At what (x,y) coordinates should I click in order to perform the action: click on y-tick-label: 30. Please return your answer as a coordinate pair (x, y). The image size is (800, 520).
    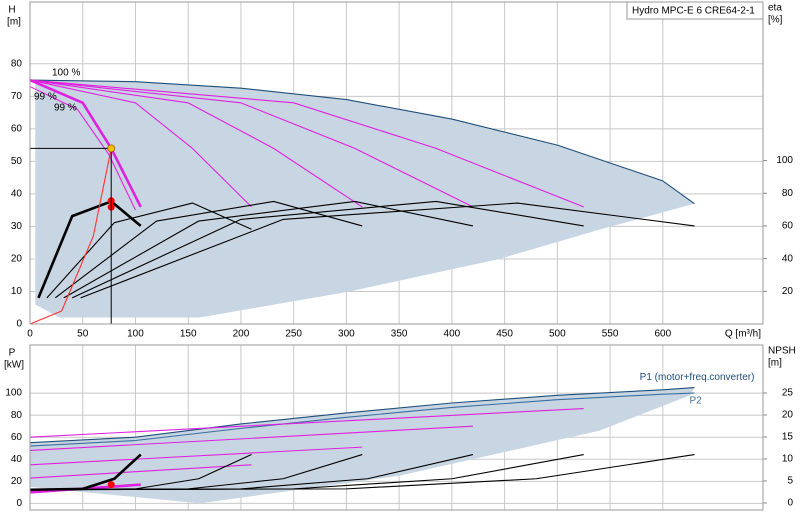
    Looking at the image, I should click on (17, 226).